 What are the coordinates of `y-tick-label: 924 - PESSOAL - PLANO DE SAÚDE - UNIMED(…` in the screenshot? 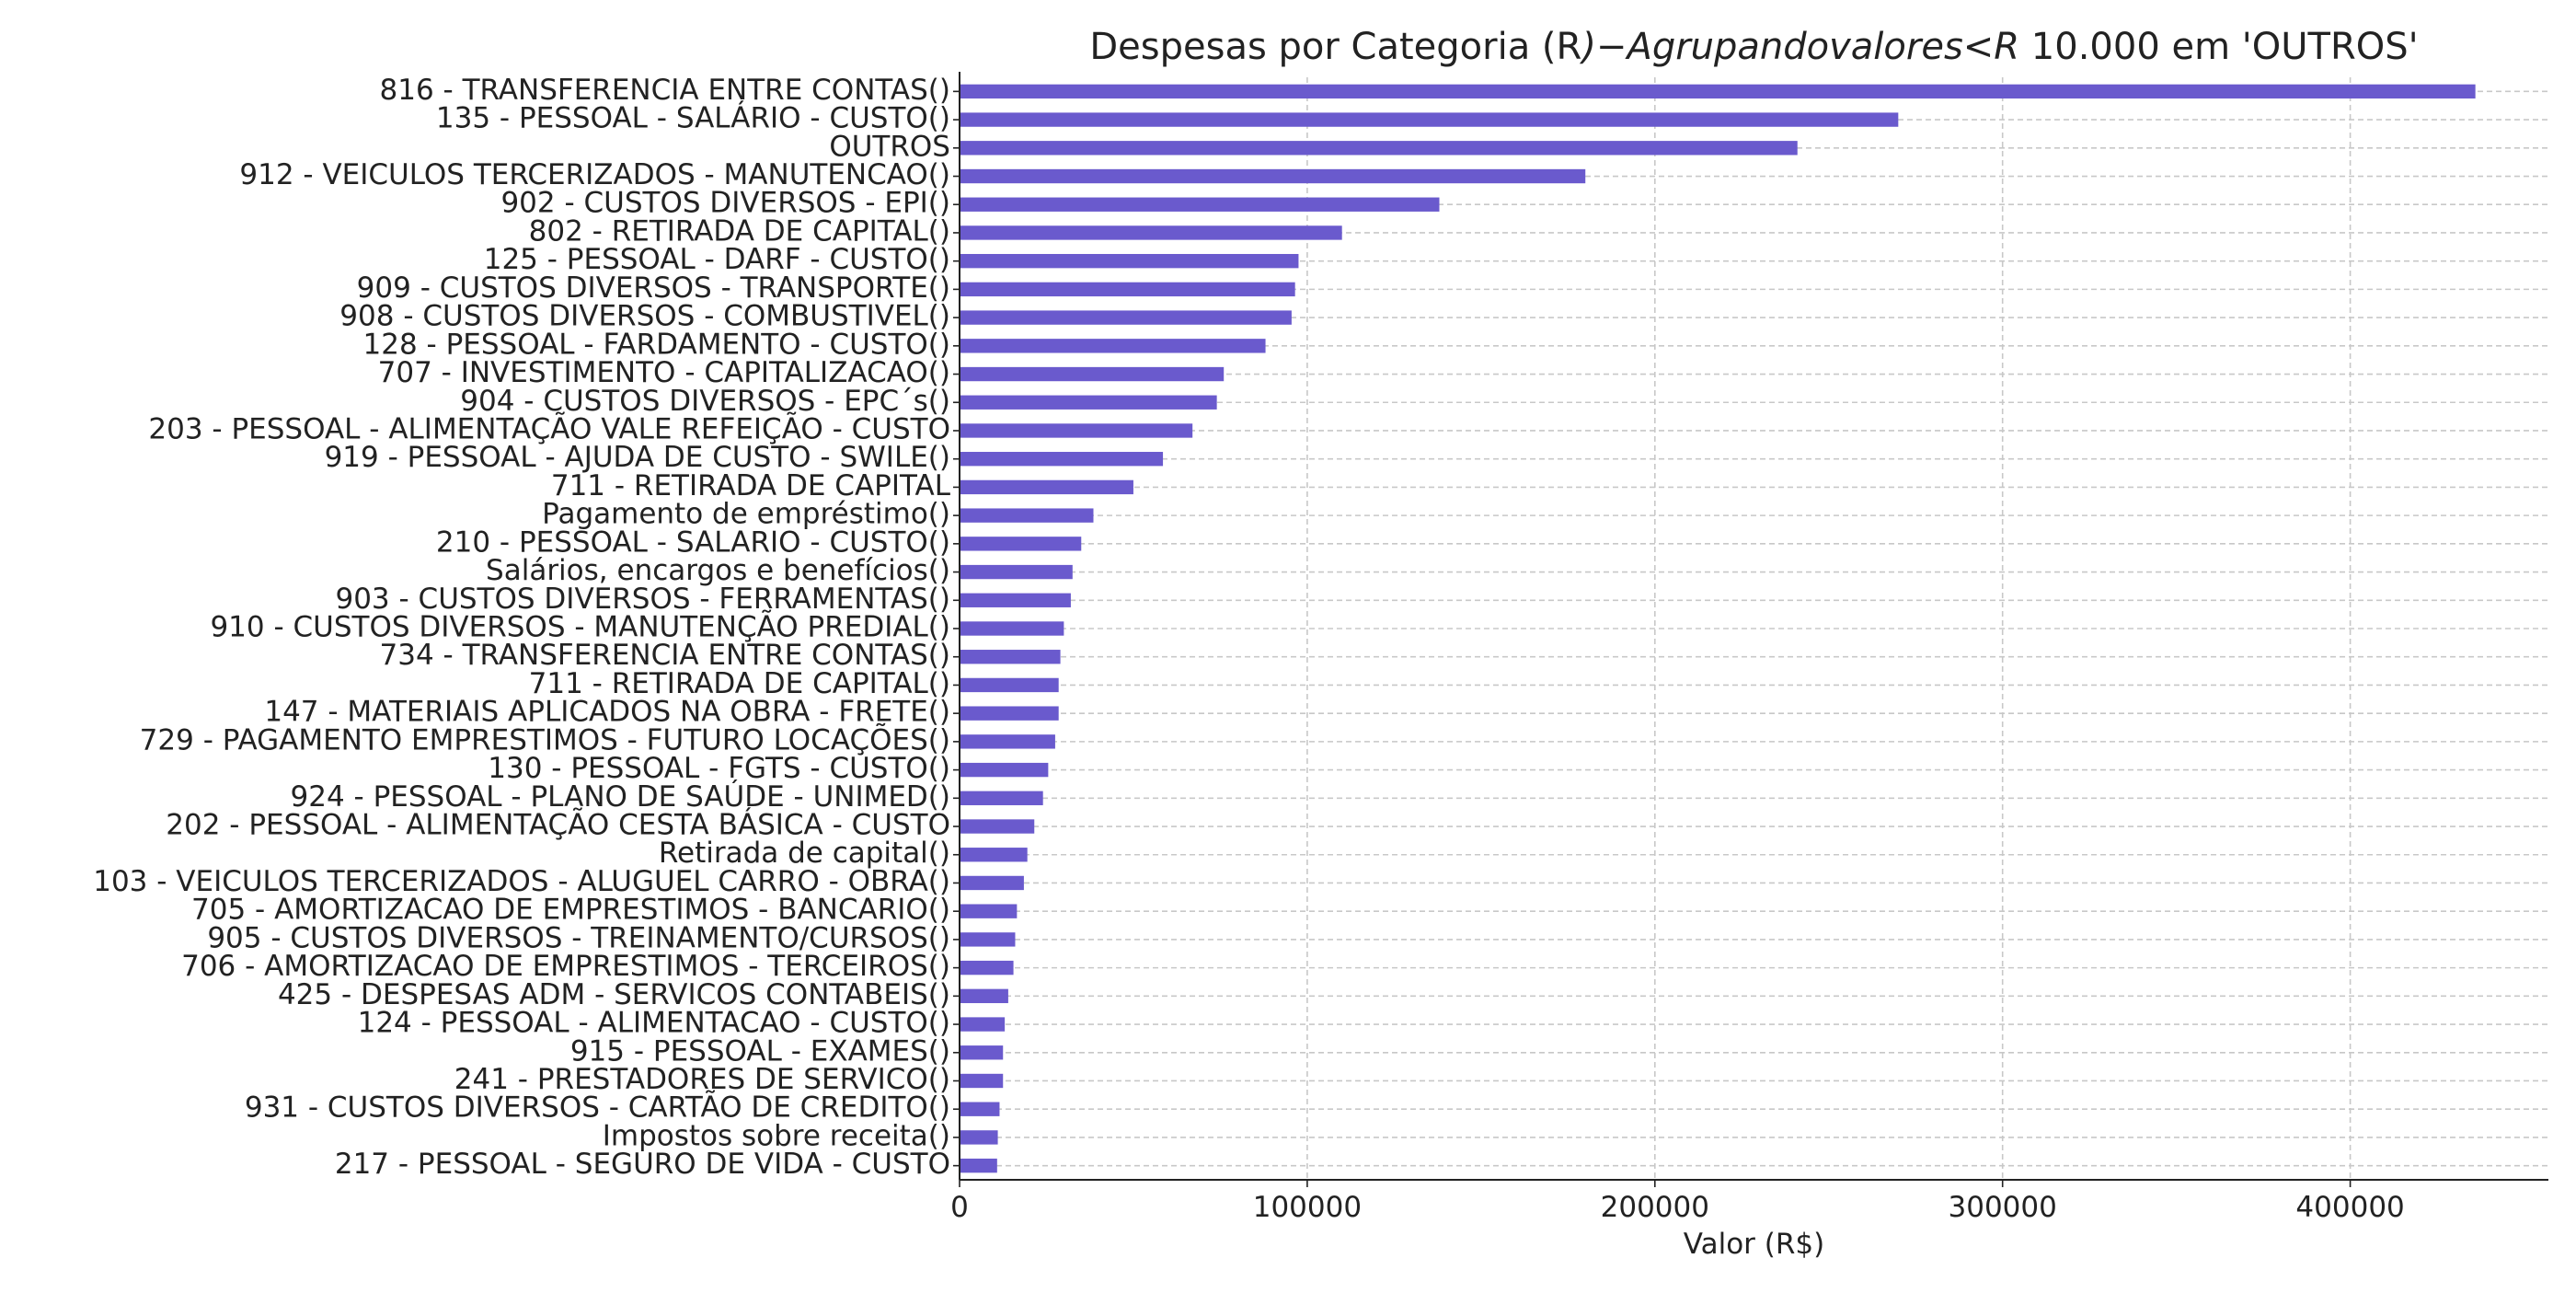 It's located at (620, 796).